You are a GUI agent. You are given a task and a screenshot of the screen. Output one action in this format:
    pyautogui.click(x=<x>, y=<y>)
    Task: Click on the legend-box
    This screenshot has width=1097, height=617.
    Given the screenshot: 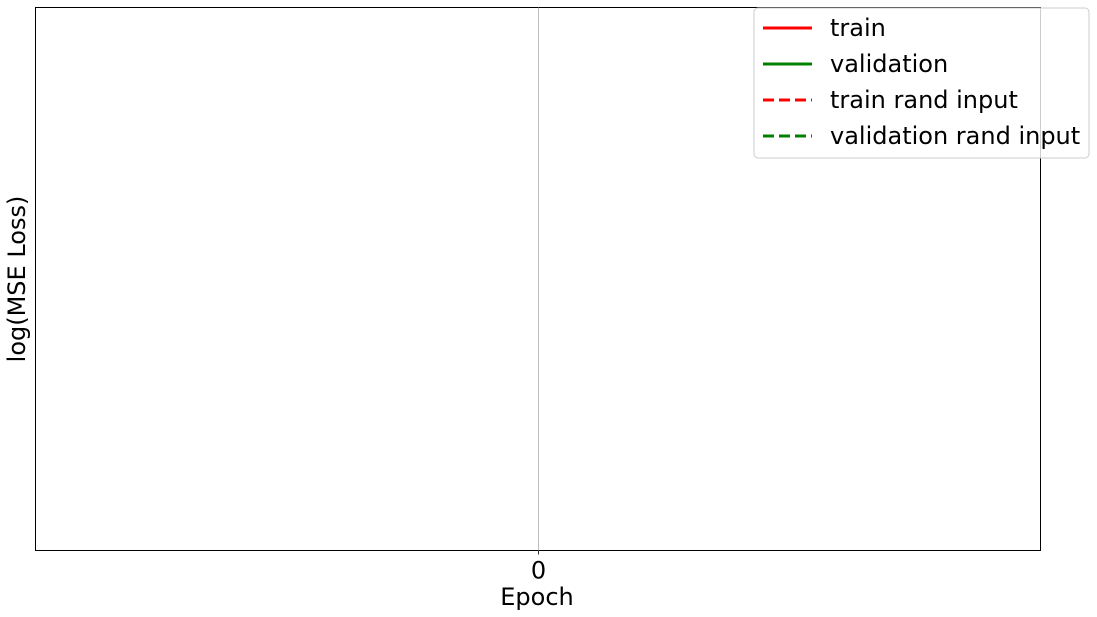 What is the action you would take?
    pyautogui.click(x=921, y=83)
    